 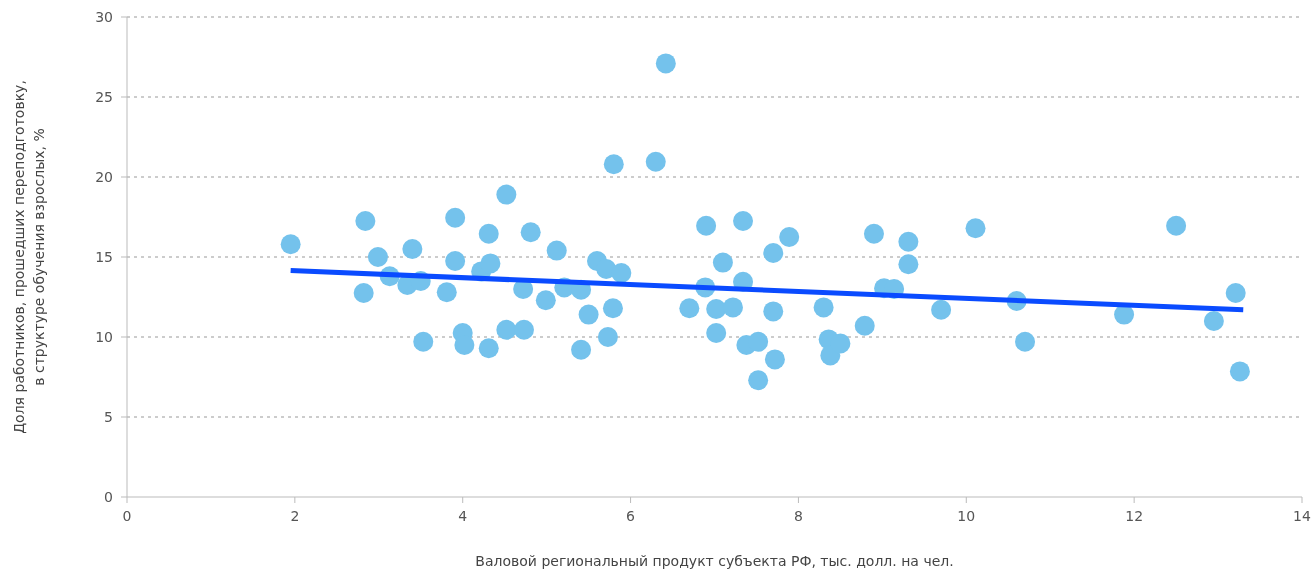 What do you see at coordinates (798, 516) in the screenshot?
I see `x-tick-label: 8` at bounding box center [798, 516].